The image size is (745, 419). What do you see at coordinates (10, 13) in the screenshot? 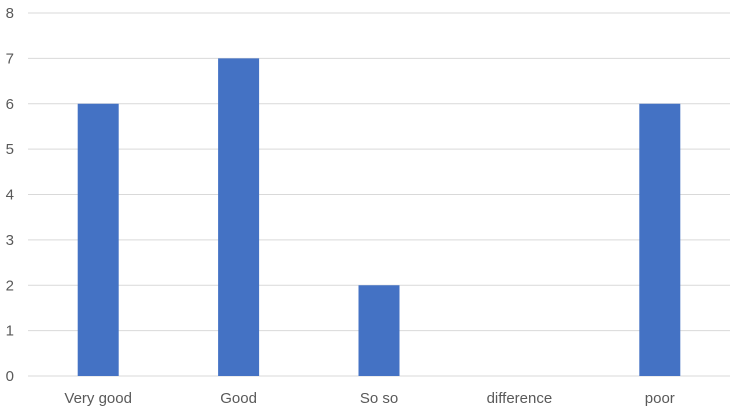
I see `y-tick-label-8: 8` at bounding box center [10, 13].